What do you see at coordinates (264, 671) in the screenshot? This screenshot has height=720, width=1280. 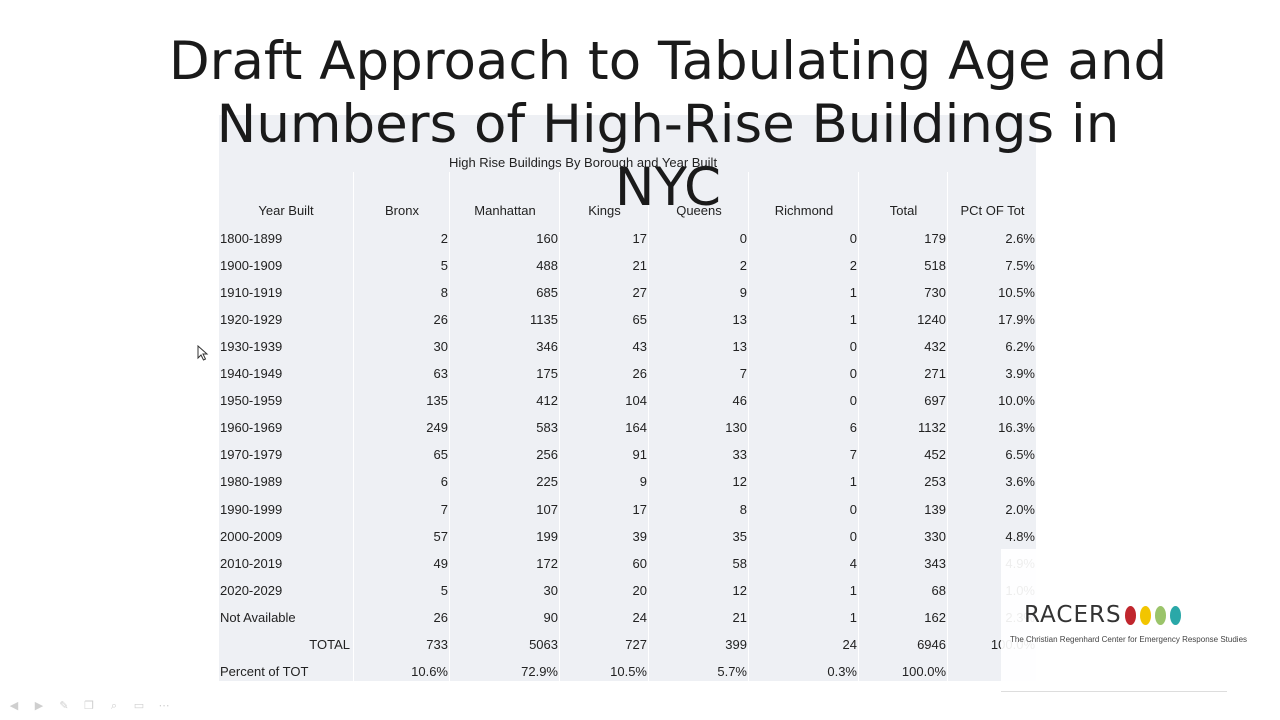 I see `cell-year: Percent of TOT` at bounding box center [264, 671].